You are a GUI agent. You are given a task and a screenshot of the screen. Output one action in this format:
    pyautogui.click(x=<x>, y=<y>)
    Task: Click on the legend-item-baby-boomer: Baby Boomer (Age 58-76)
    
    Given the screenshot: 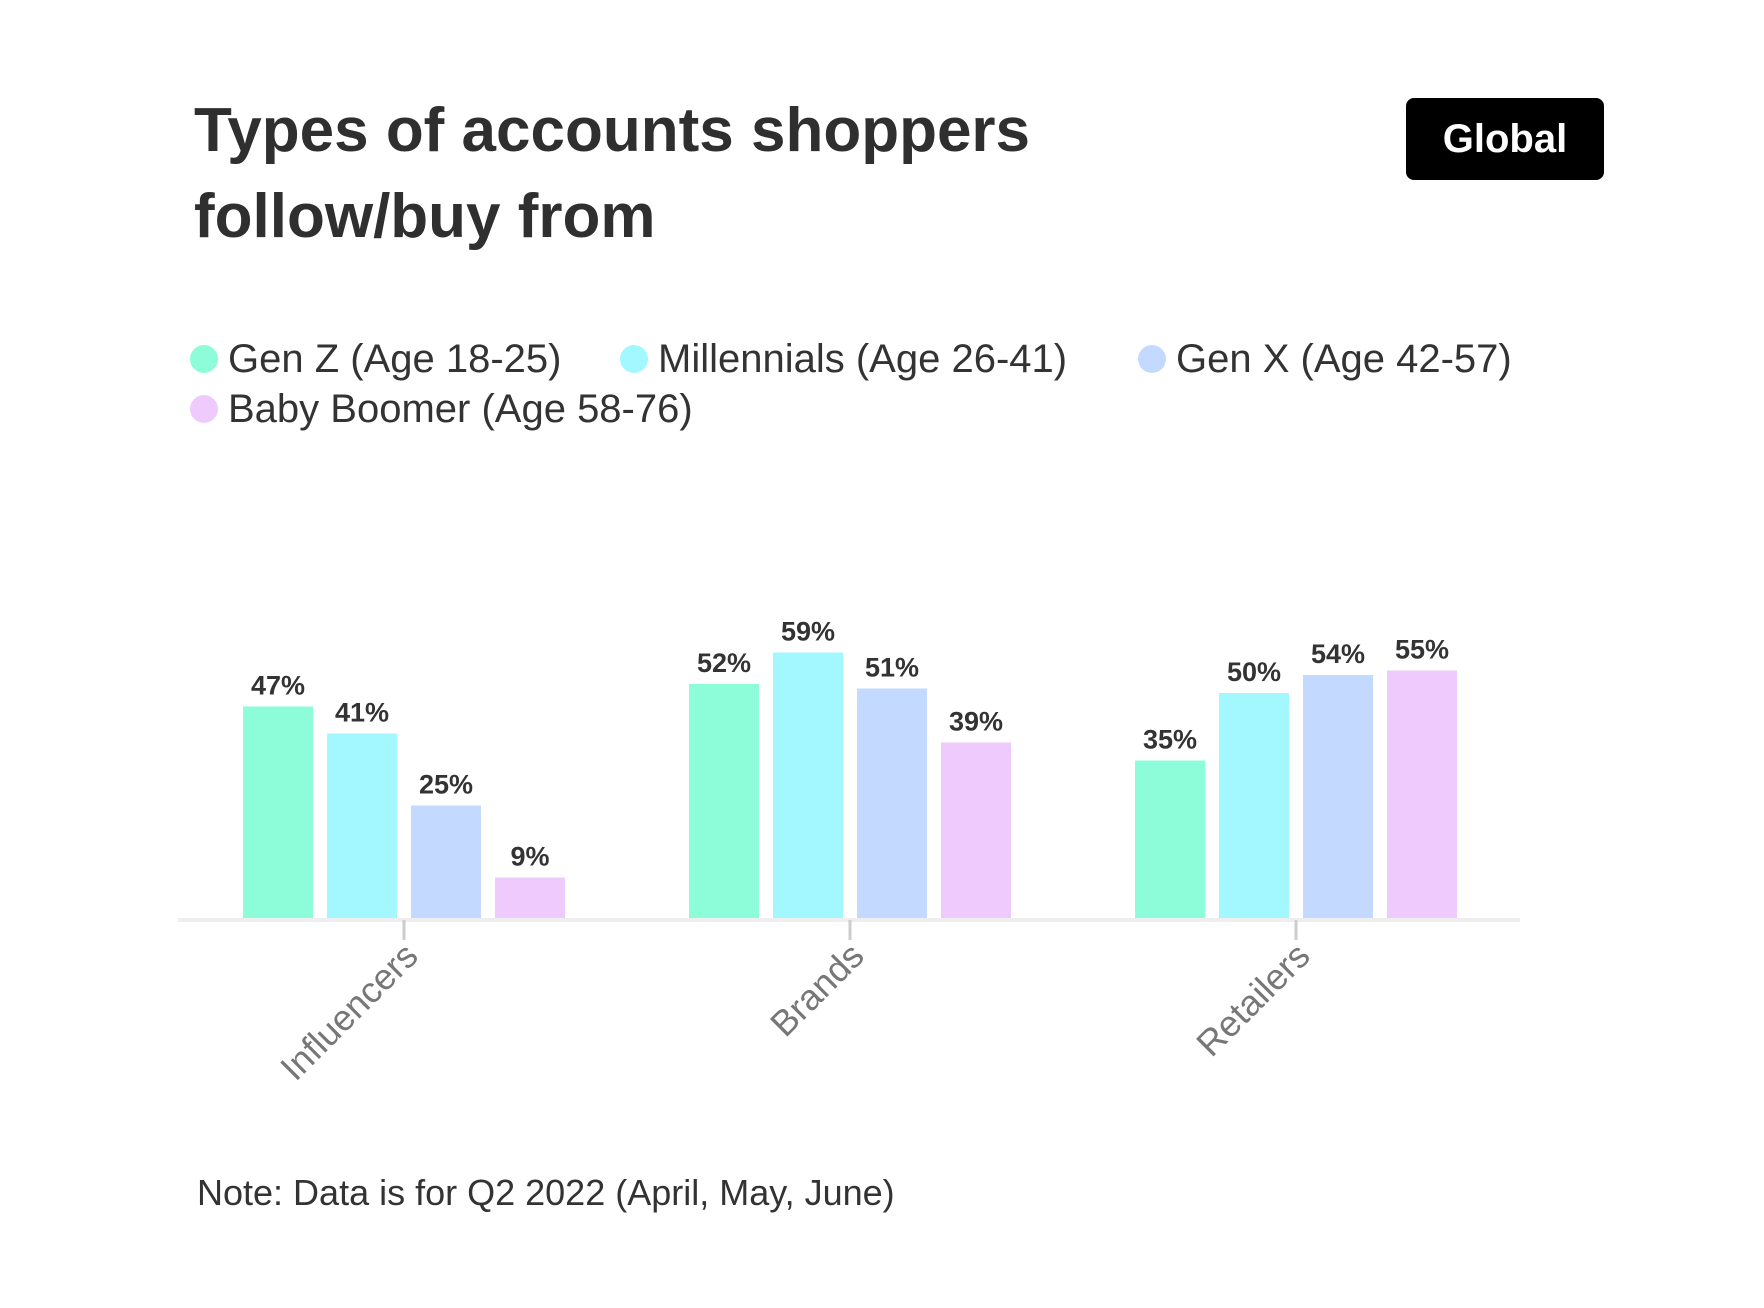 What is the action you would take?
    pyautogui.click(x=441, y=409)
    